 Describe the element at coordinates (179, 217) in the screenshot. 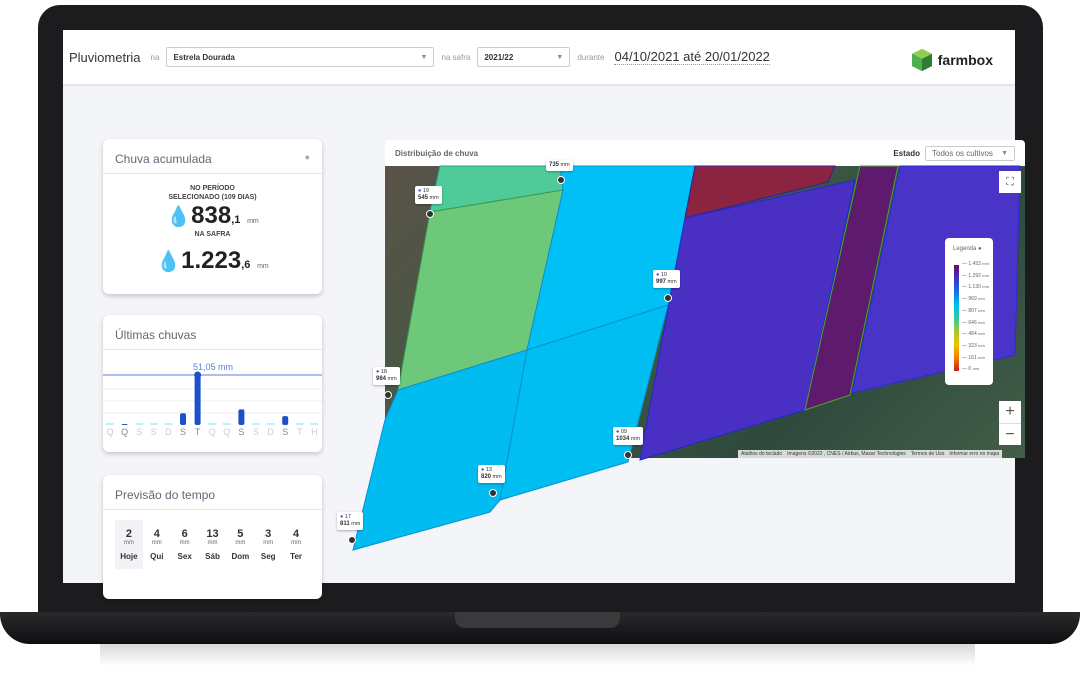

I see `water-drop-icon: 💧` at that location.